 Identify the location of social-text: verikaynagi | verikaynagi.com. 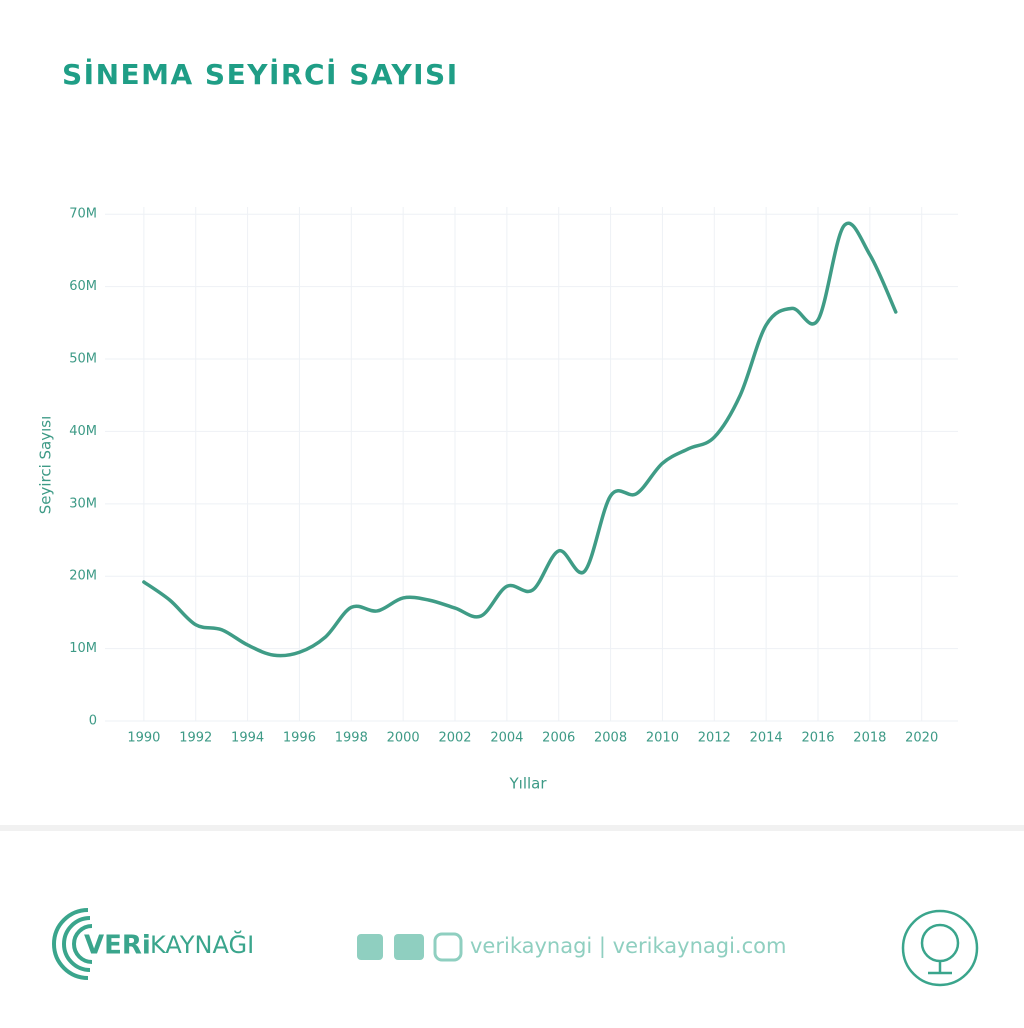
(628, 946).